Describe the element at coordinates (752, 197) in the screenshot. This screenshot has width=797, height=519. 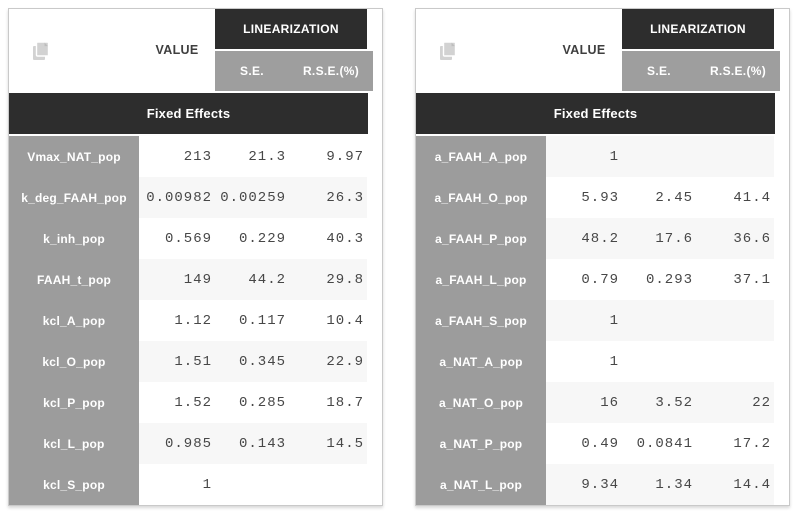
I see `rse-cell: 41.4` at that location.